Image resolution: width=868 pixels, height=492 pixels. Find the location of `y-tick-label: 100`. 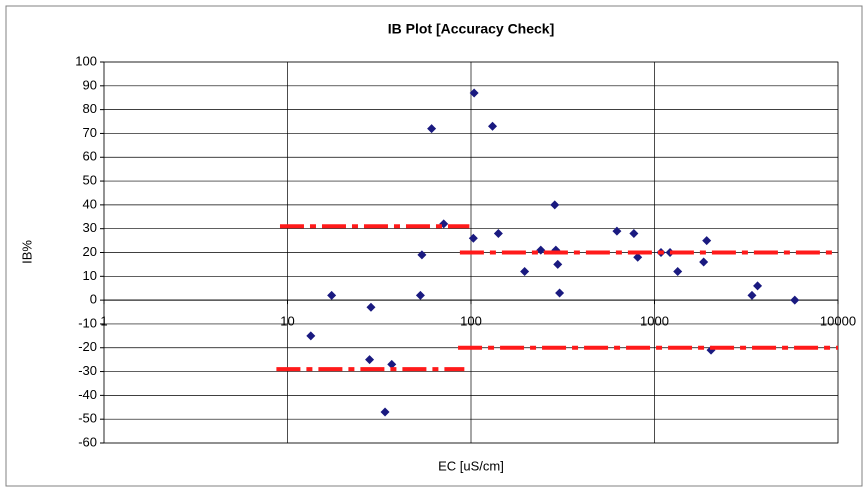

y-tick-label: 100 is located at coordinates (86, 60).